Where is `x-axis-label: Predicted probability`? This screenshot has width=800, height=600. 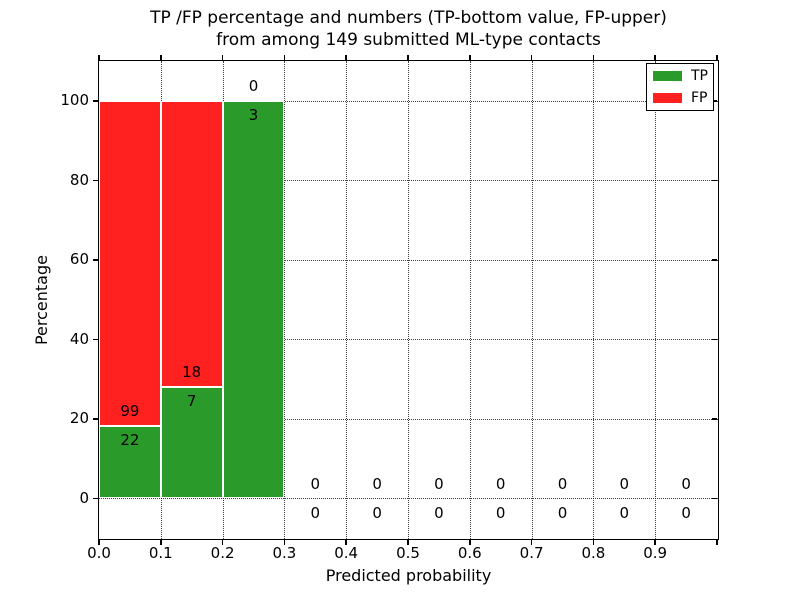
x-axis-label: Predicted probability is located at coordinates (408, 575).